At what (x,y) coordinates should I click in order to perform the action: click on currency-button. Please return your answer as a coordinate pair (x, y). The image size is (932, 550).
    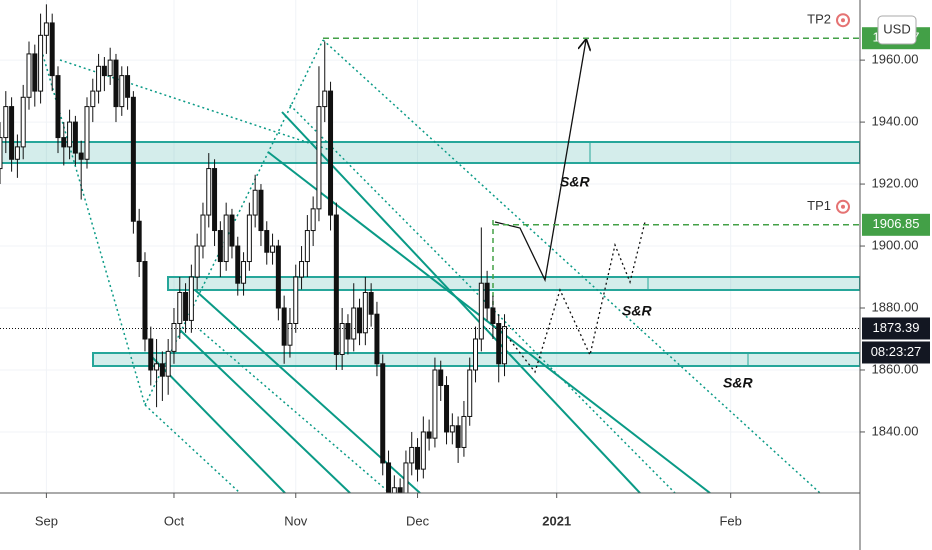
    Looking at the image, I should click on (897, 30).